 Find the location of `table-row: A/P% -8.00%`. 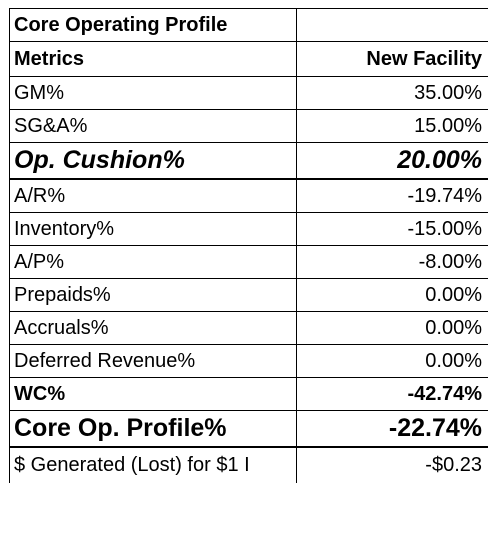

table-row: A/P% -8.00% is located at coordinates (248, 262).